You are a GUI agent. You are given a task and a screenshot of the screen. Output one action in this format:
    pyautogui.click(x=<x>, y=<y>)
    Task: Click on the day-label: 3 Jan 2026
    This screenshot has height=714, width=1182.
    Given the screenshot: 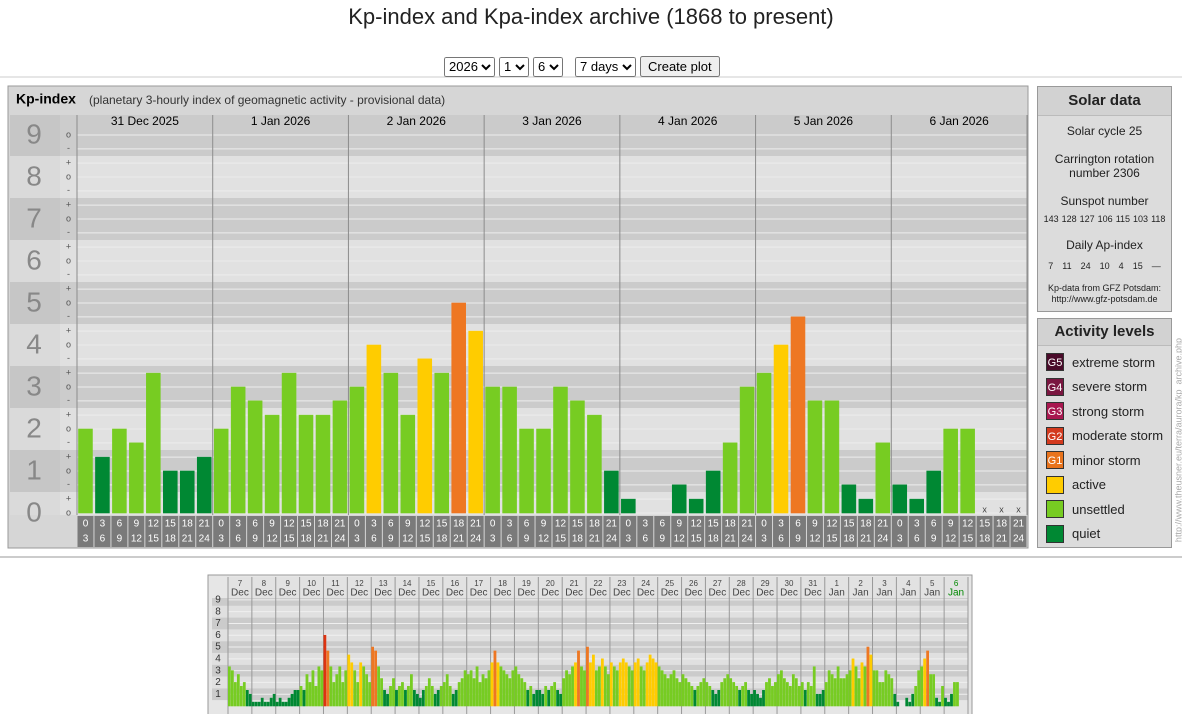 What is the action you would take?
    pyautogui.click(x=552, y=121)
    